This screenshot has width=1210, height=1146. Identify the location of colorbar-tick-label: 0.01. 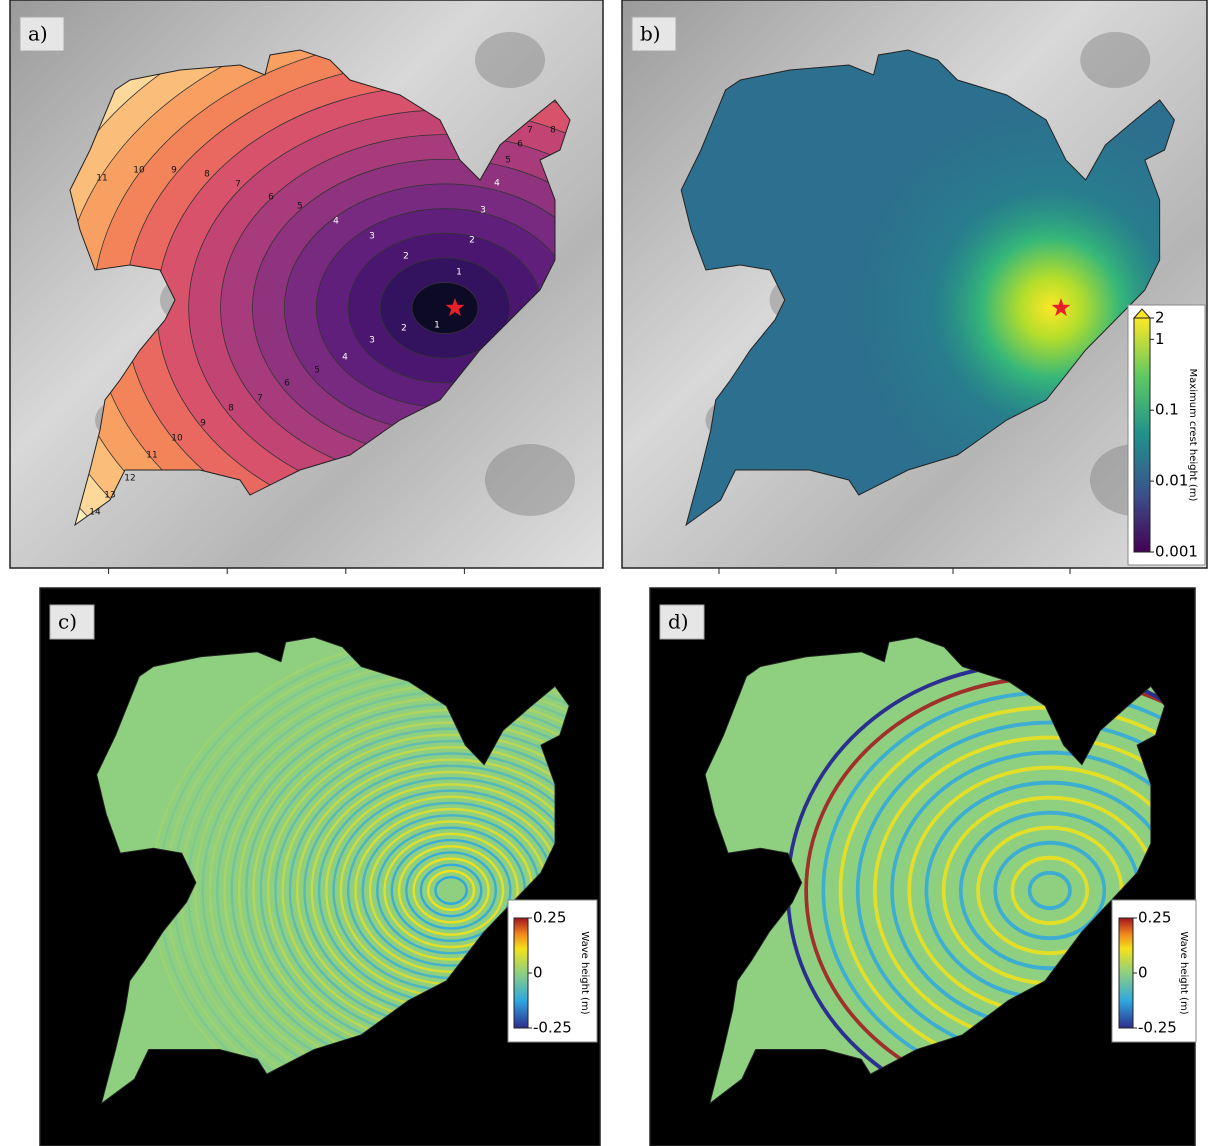
(1171, 481).